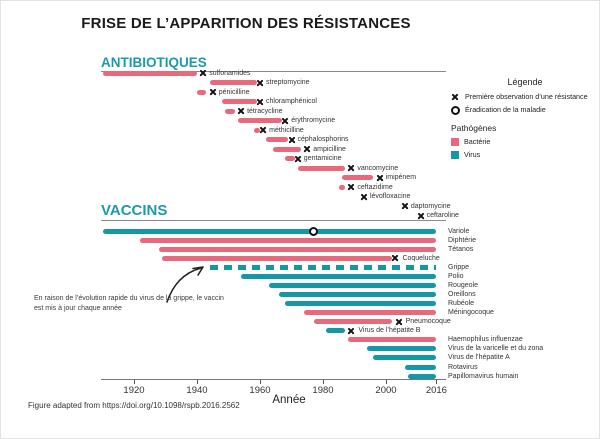  I want to click on vaccine-label: Grippe, so click(459, 267).